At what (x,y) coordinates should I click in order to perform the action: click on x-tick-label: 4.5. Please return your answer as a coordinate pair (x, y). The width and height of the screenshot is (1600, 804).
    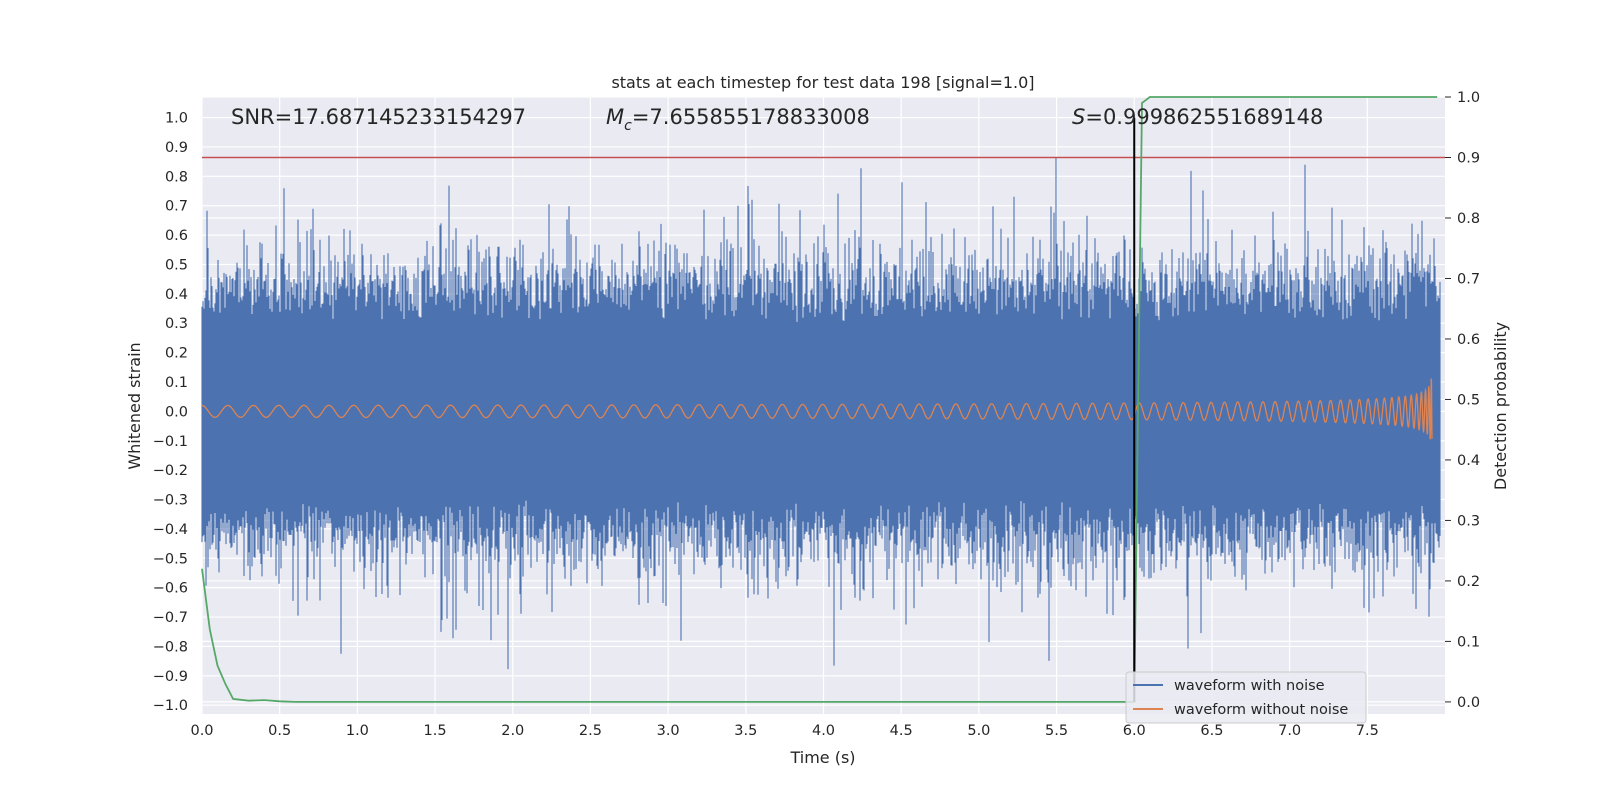
    Looking at the image, I should click on (901, 731).